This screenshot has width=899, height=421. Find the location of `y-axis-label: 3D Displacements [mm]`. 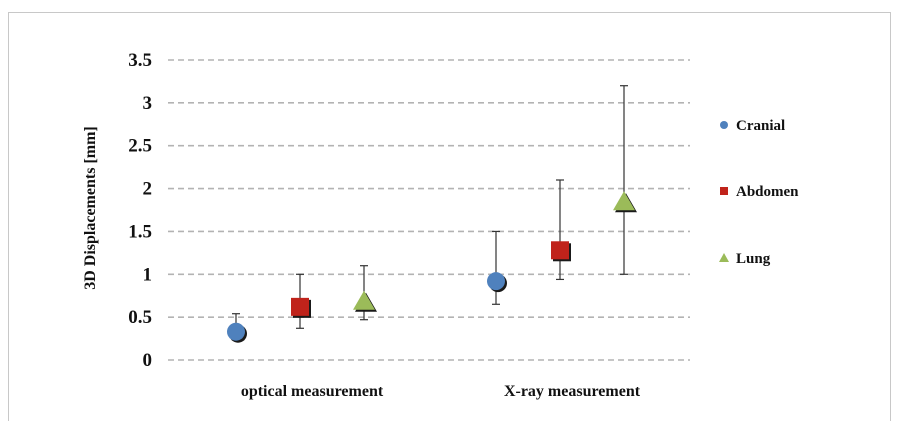

y-axis-label: 3D Displacements [mm] is located at coordinates (90, 208).